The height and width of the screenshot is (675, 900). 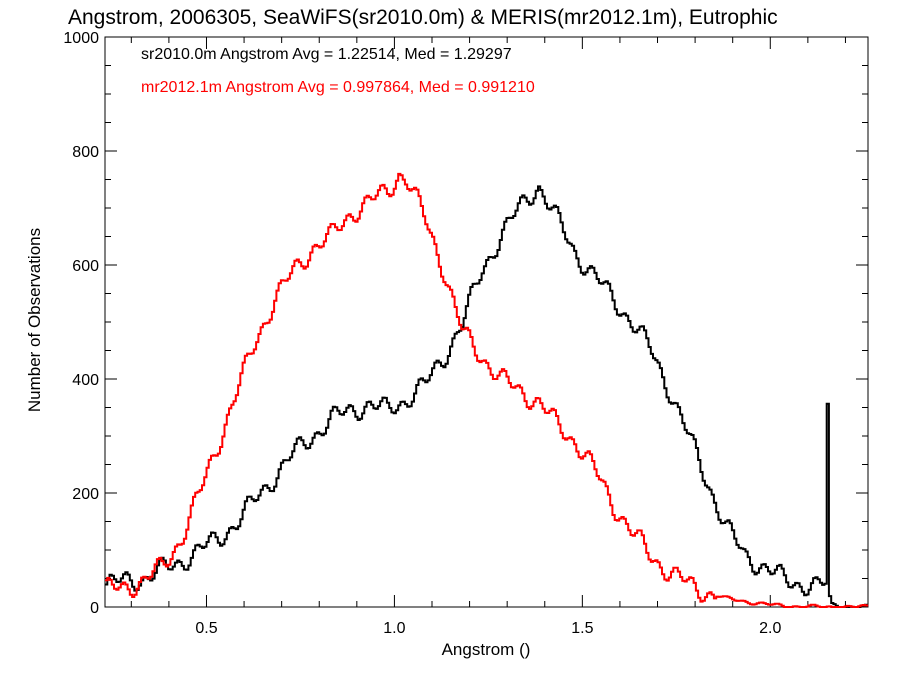 What do you see at coordinates (81, 38) in the screenshot?
I see `y-tick-label: 1000` at bounding box center [81, 38].